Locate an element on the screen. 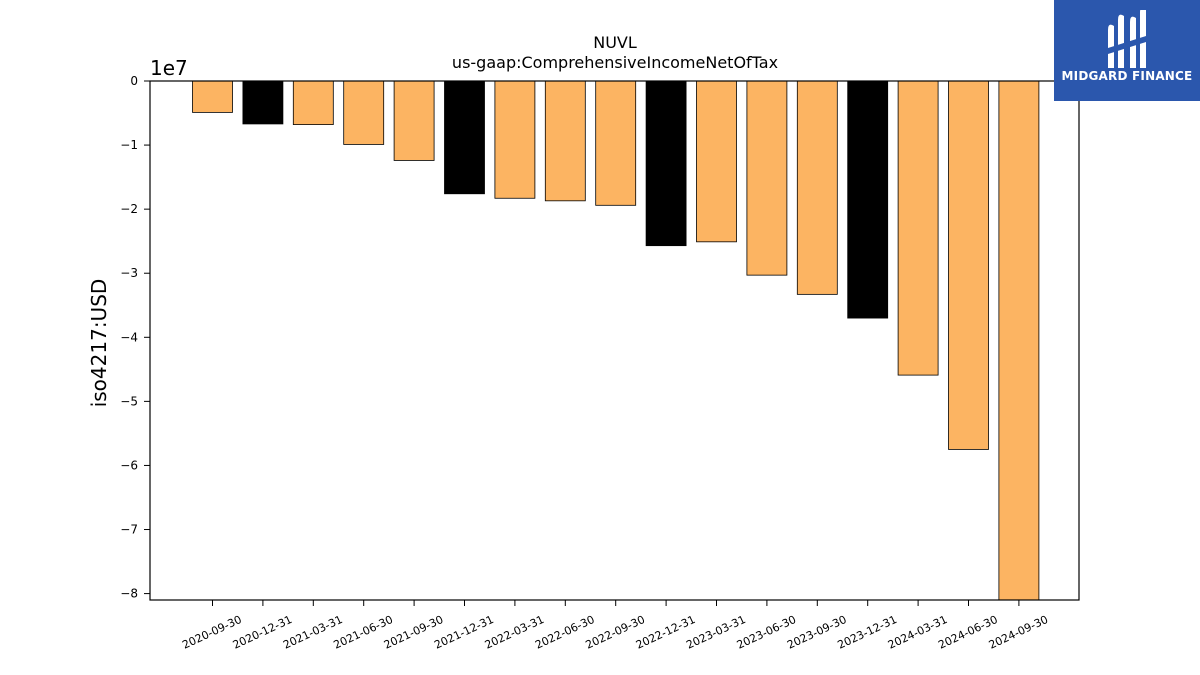 The height and width of the screenshot is (675, 1200). y-tick-label: −5 is located at coordinates (129, 401).